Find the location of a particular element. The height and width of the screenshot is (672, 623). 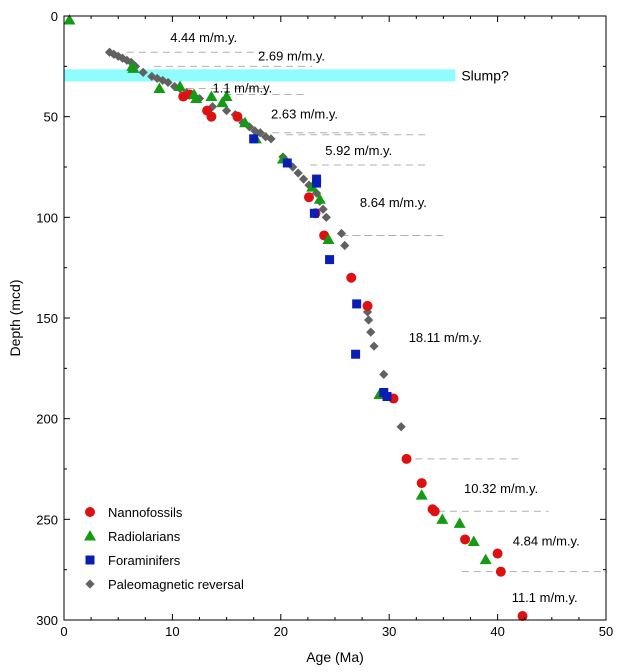

legend-marker-foraminifers is located at coordinates (90, 560).